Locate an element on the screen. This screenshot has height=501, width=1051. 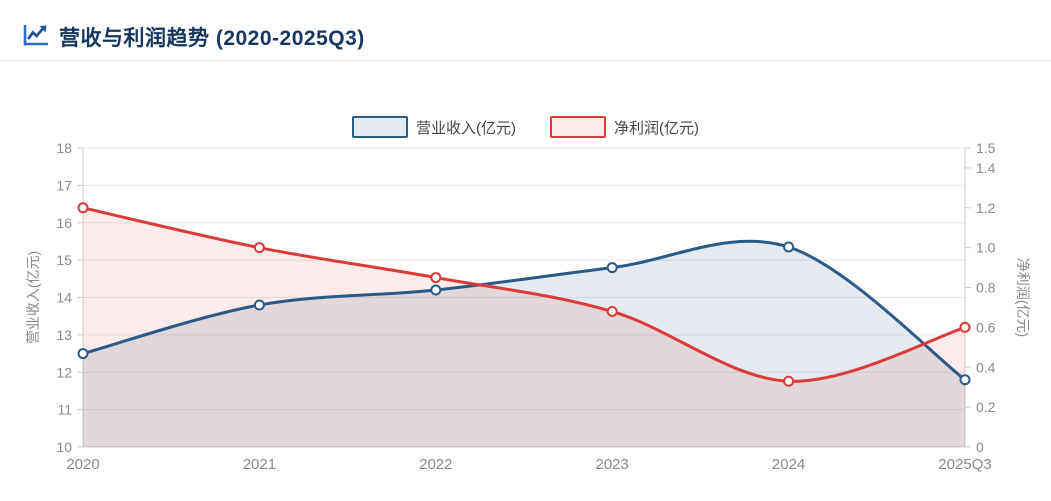
y-axis-left-tick-label: 10 is located at coordinates (64, 447).